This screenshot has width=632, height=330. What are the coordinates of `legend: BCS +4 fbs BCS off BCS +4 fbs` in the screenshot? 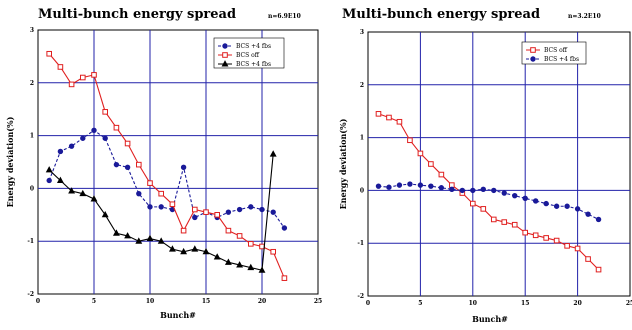 It's located at (249, 53).